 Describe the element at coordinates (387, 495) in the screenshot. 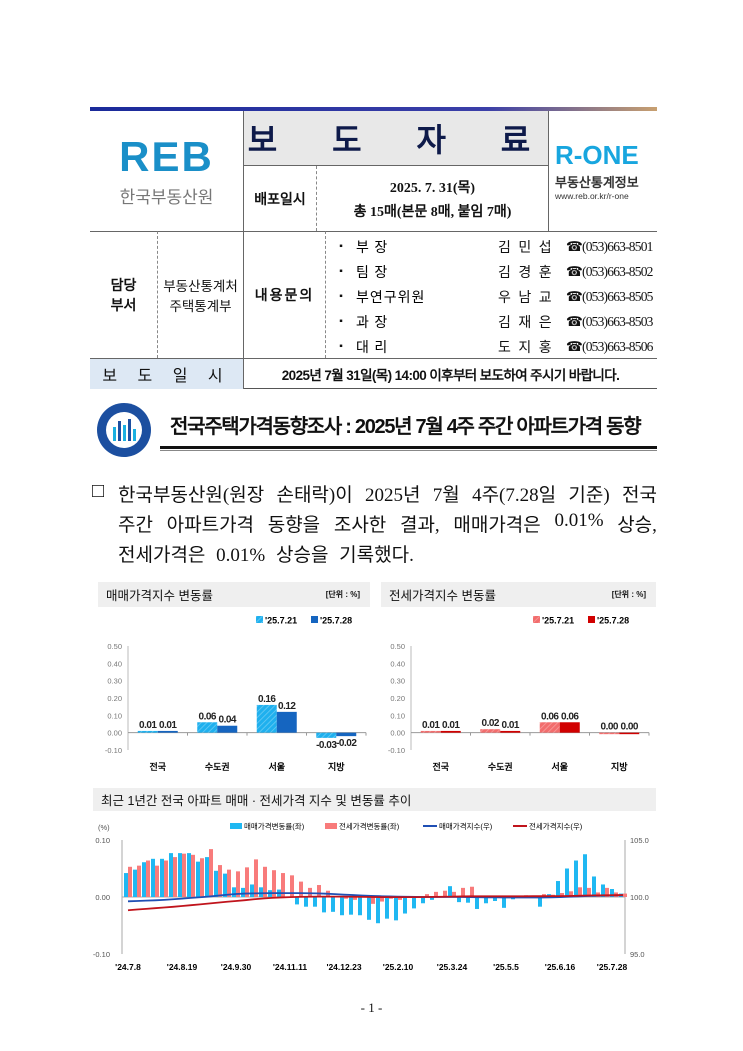

I see `body-text-line: 한국부동산원(원장 손태락)이 2025년 7월 4주(7.28일 기준) 전국` at that location.